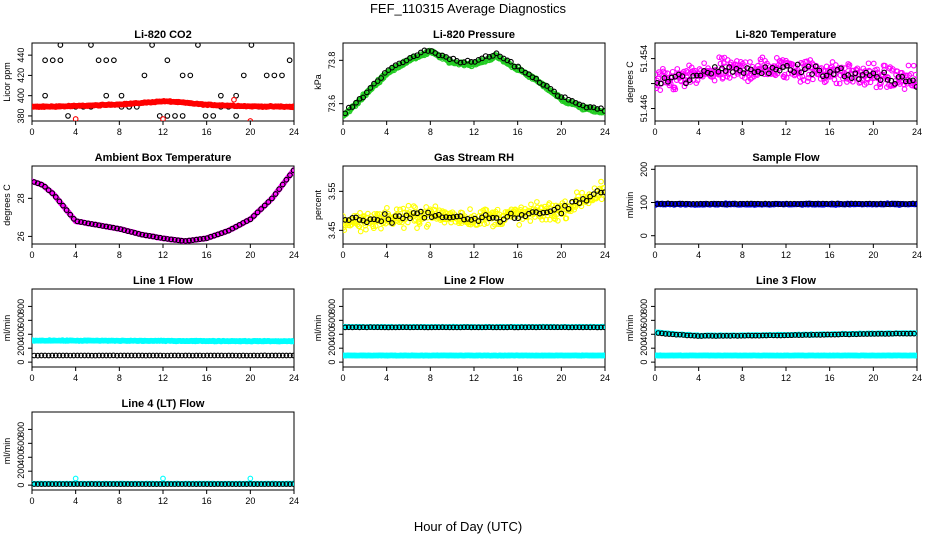 Image resolution: width=936 pixels, height=540 pixels. Describe the element at coordinates (119, 255) in the screenshot. I see `x-tick-label: 8` at that location.